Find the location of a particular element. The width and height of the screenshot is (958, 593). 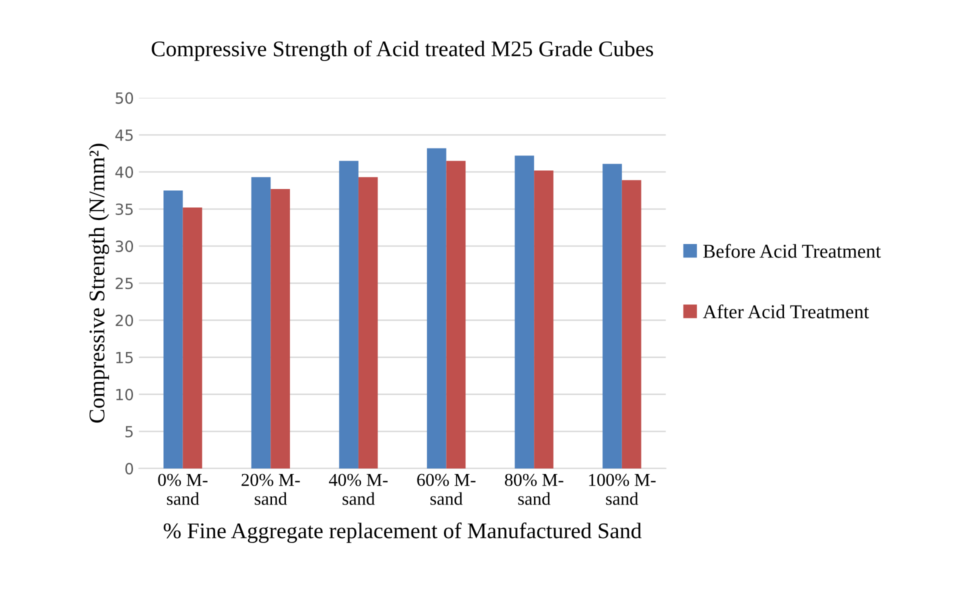

y-axis-title: Compressive Strength (N/mm²) is located at coordinates (99, 283).